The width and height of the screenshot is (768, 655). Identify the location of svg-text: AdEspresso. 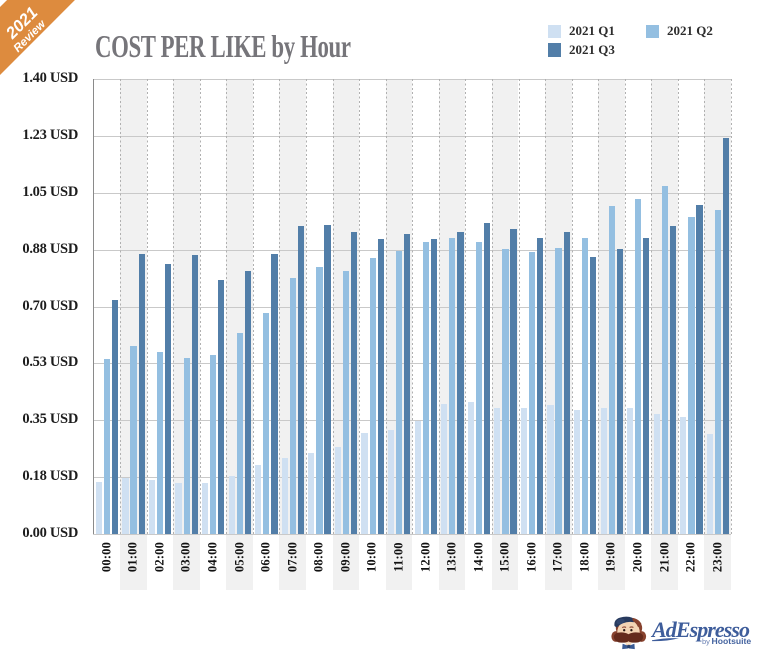
(700, 629).